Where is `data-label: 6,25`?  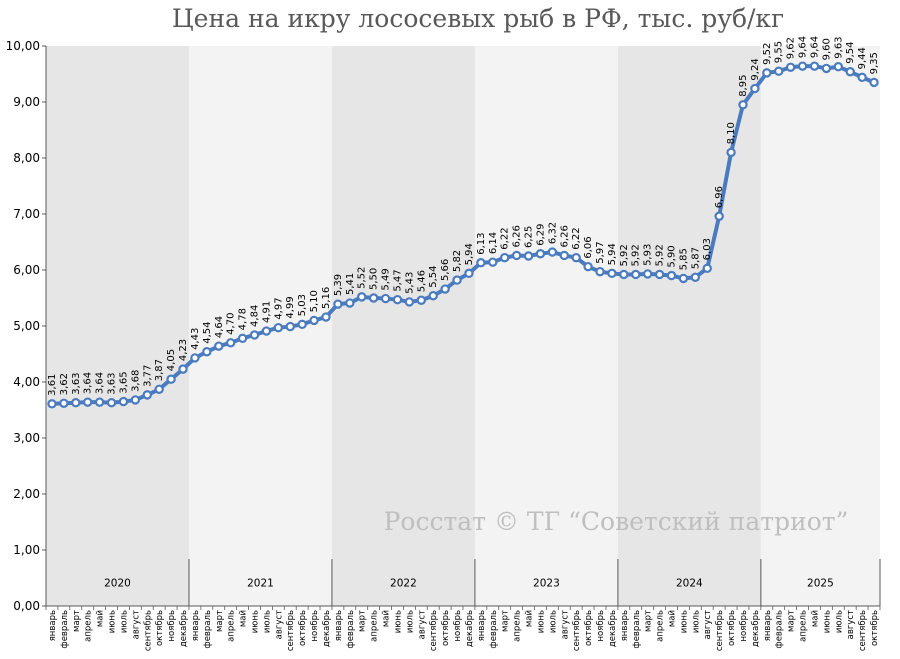
data-label: 6,25 is located at coordinates (529, 237).